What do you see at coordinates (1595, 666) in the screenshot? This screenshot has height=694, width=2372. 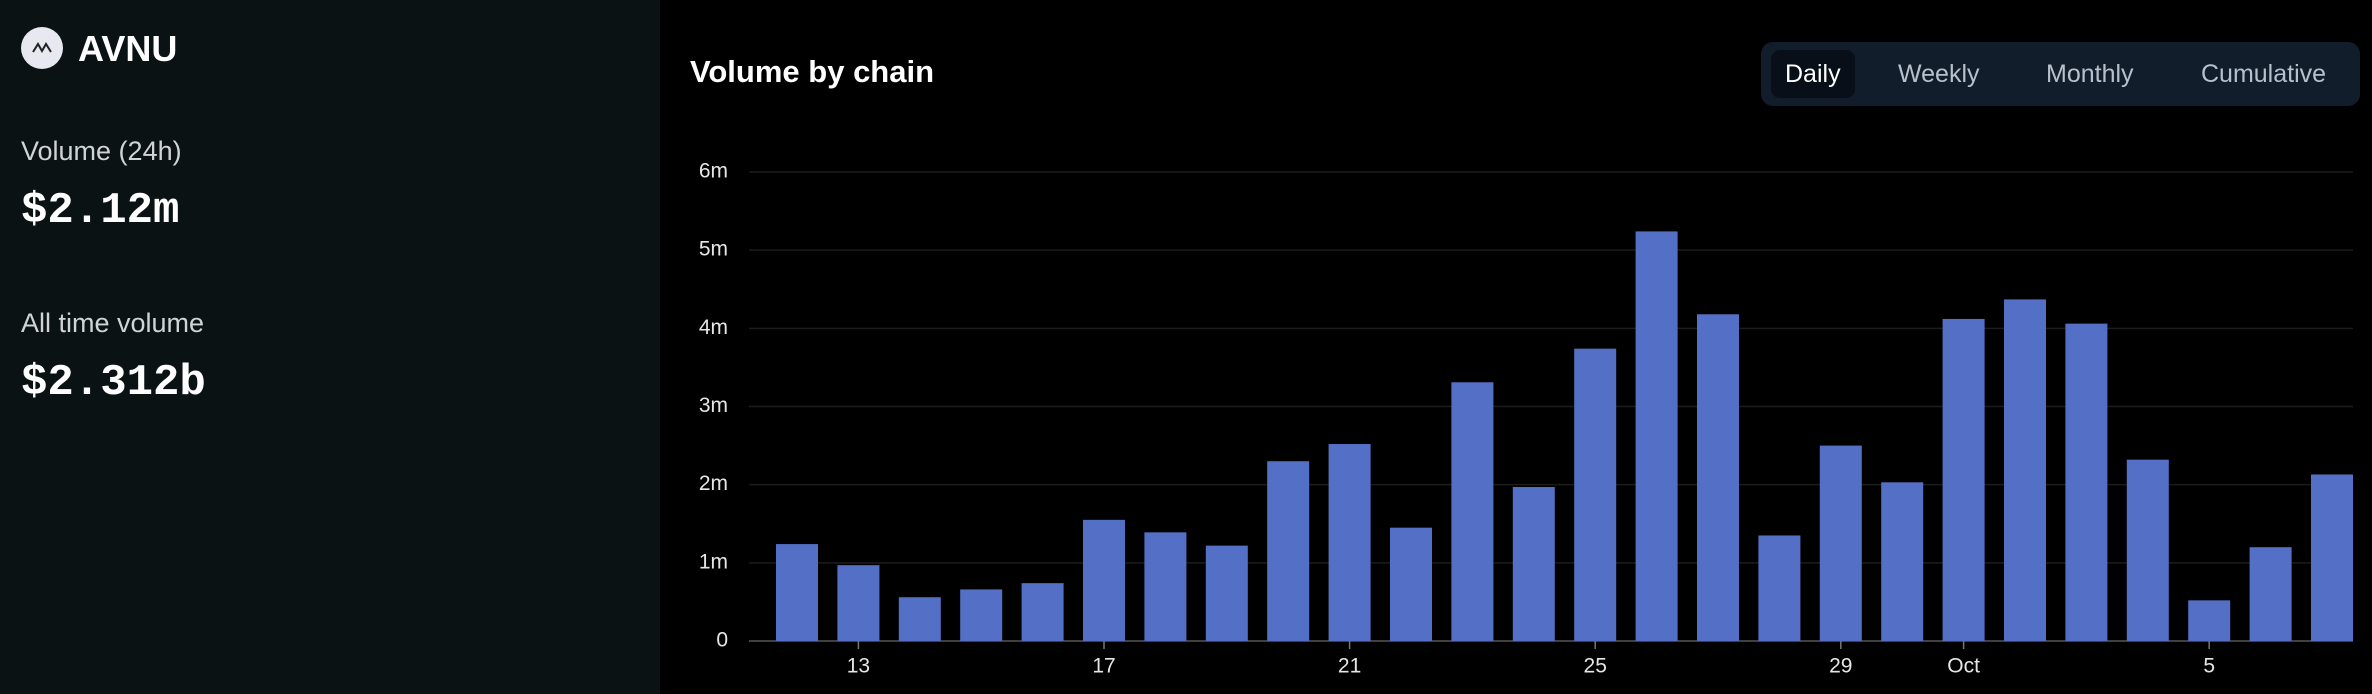 I see `x-tick-label: 25` at bounding box center [1595, 666].